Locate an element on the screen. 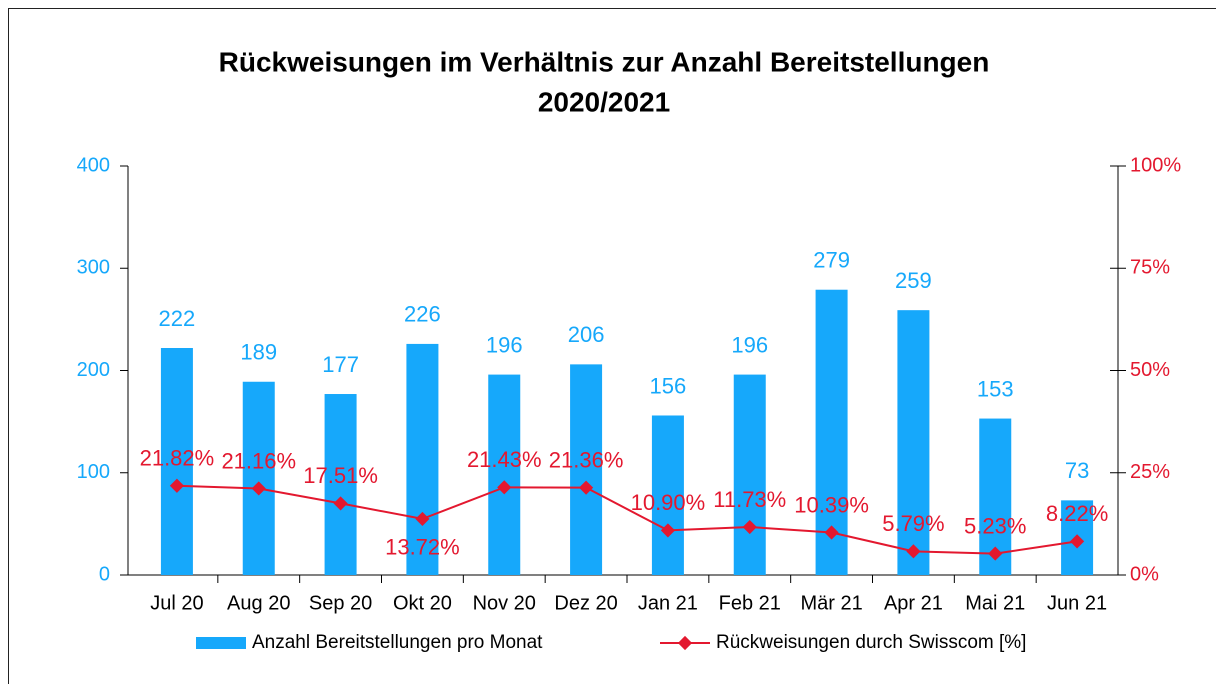 The image size is (1216, 684). bar-value-label: 206 is located at coordinates (586, 334).